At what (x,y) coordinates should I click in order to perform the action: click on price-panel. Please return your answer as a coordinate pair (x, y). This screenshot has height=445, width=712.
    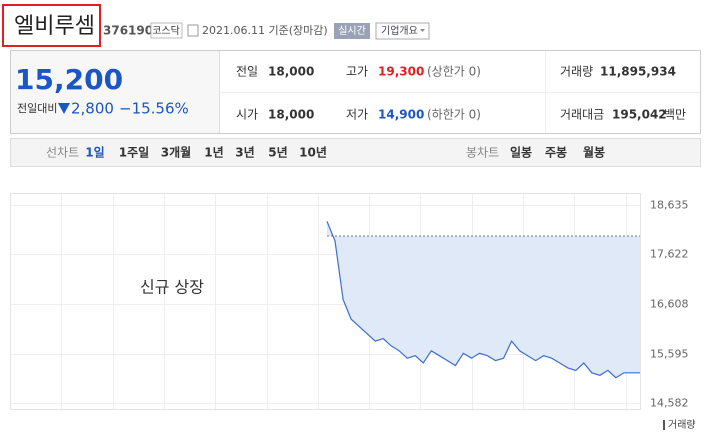
    Looking at the image, I should click on (115, 92).